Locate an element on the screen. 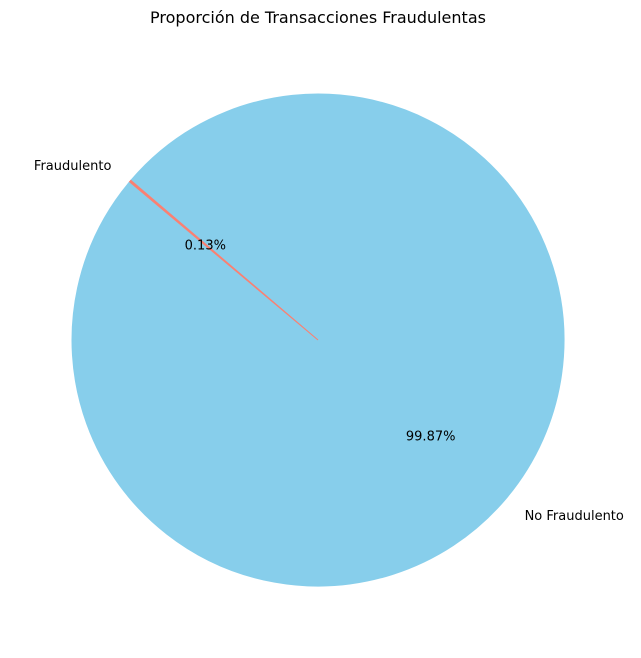 This screenshot has width=641, height=658. category-label-no-fraudulento: No Fraudulento is located at coordinates (574, 516).